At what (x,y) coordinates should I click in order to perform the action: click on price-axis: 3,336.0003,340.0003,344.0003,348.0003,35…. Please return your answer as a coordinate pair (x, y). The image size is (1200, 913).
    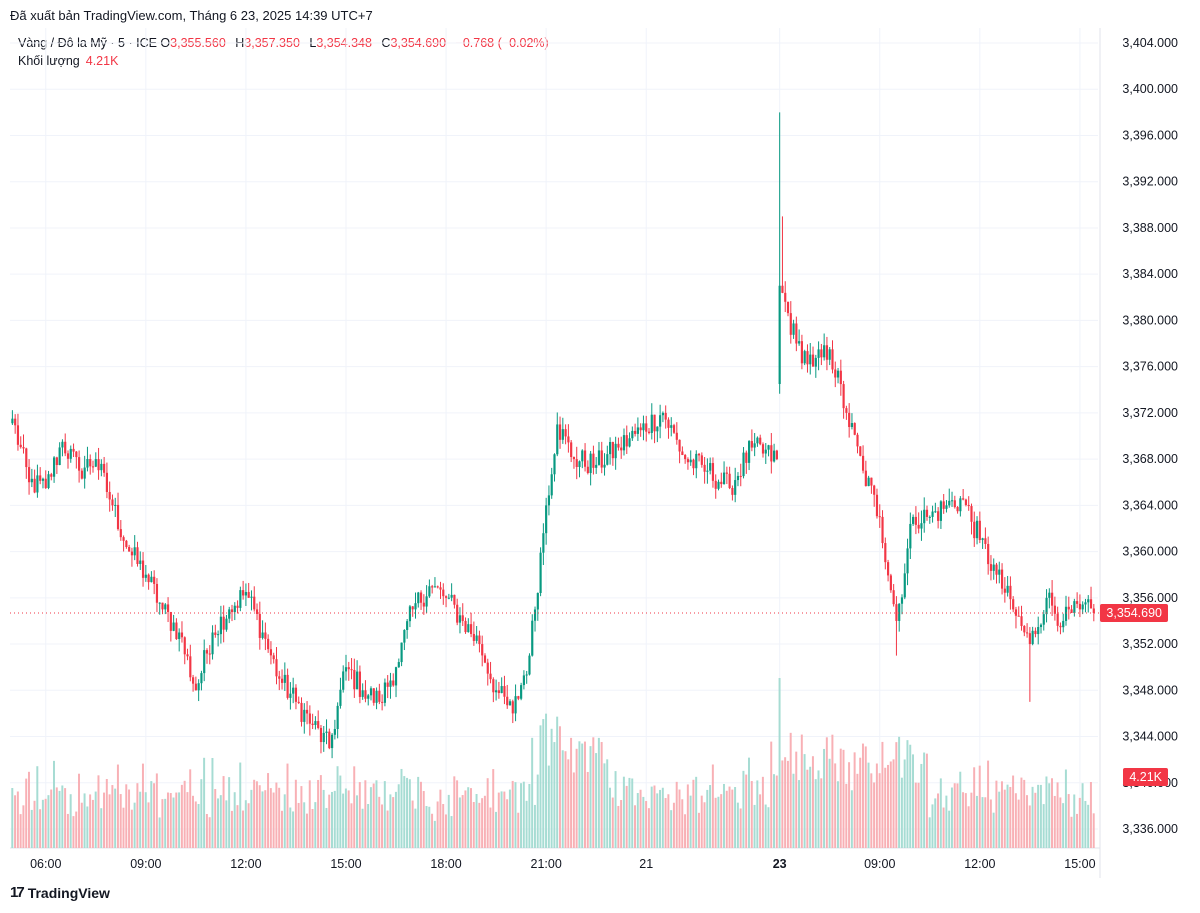
    Looking at the image, I should click on (1150, 436).